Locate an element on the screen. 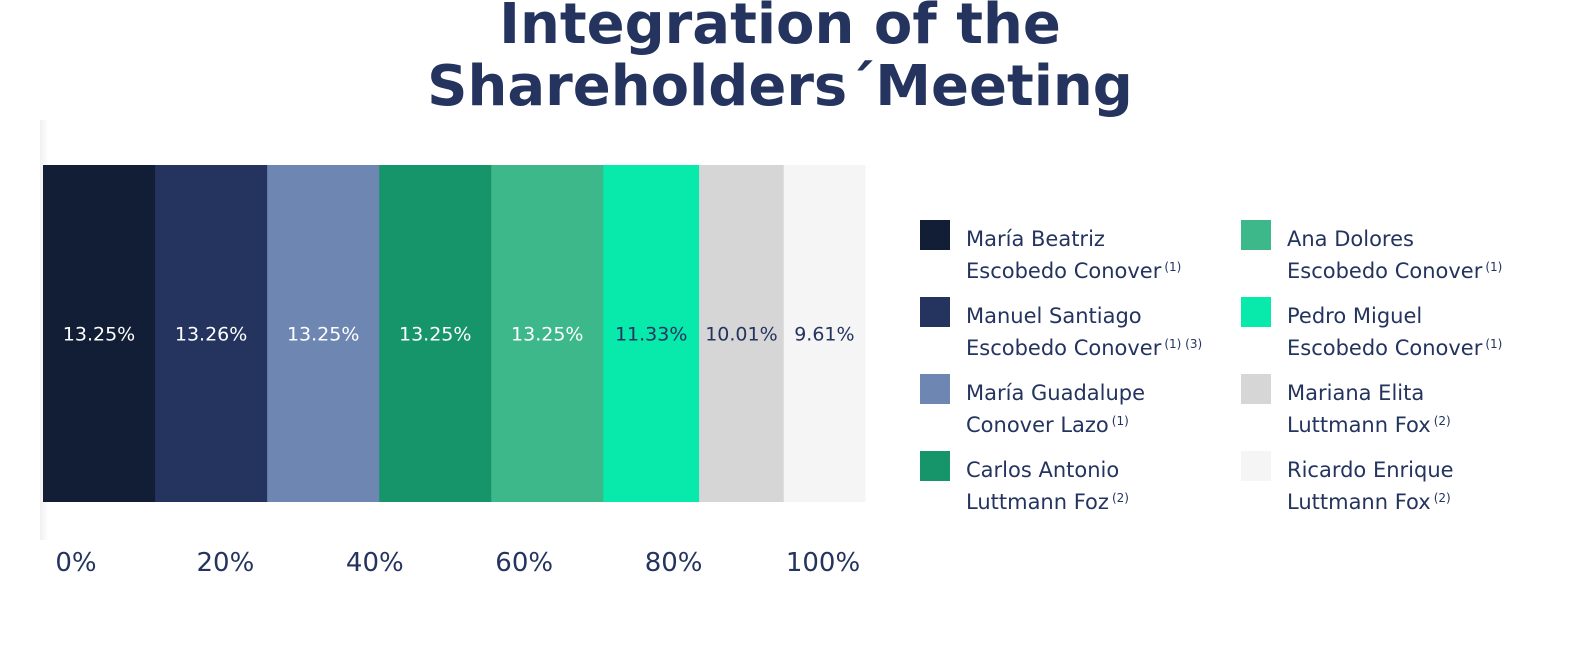  legend-label: Manuel Santiago Escobedo Conover (1) (3) is located at coordinates (1084, 332).